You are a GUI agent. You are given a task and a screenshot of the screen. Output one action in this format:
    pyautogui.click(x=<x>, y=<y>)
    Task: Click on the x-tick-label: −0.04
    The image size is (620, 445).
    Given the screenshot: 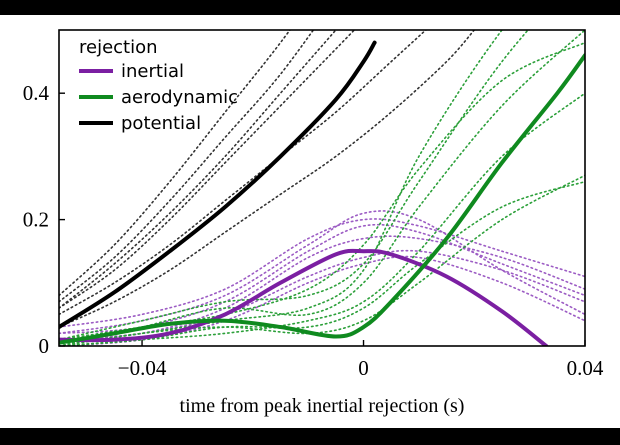 What is the action you would take?
    pyautogui.click(x=142, y=368)
    